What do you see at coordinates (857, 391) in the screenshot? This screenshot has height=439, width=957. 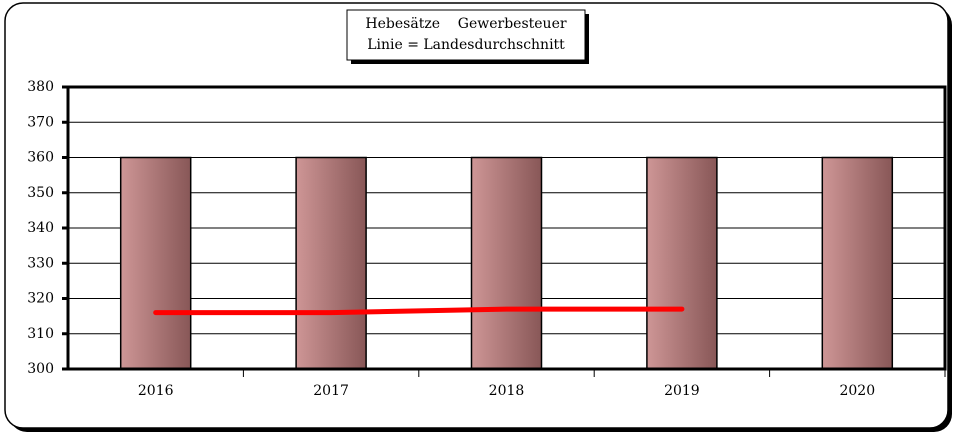 I see `x-tick-label: 2020` at bounding box center [857, 391].